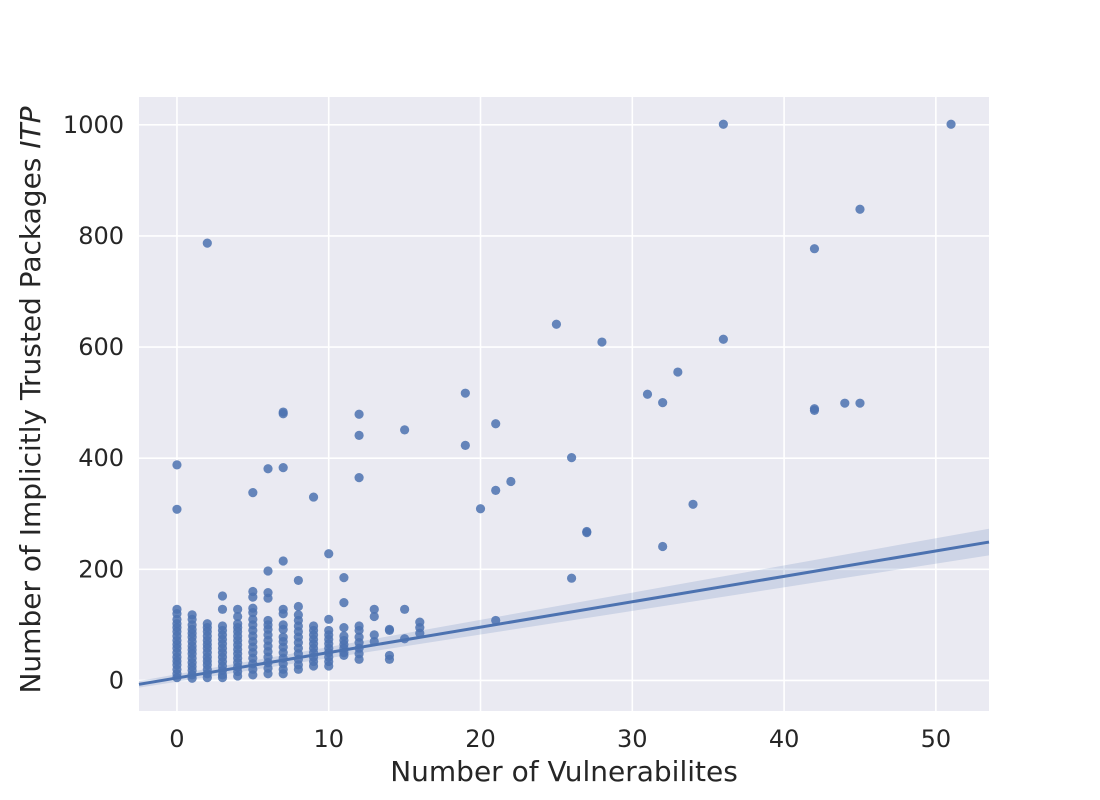  What do you see at coordinates (632, 739) in the screenshot?
I see `x-tick-label: 30` at bounding box center [632, 739].